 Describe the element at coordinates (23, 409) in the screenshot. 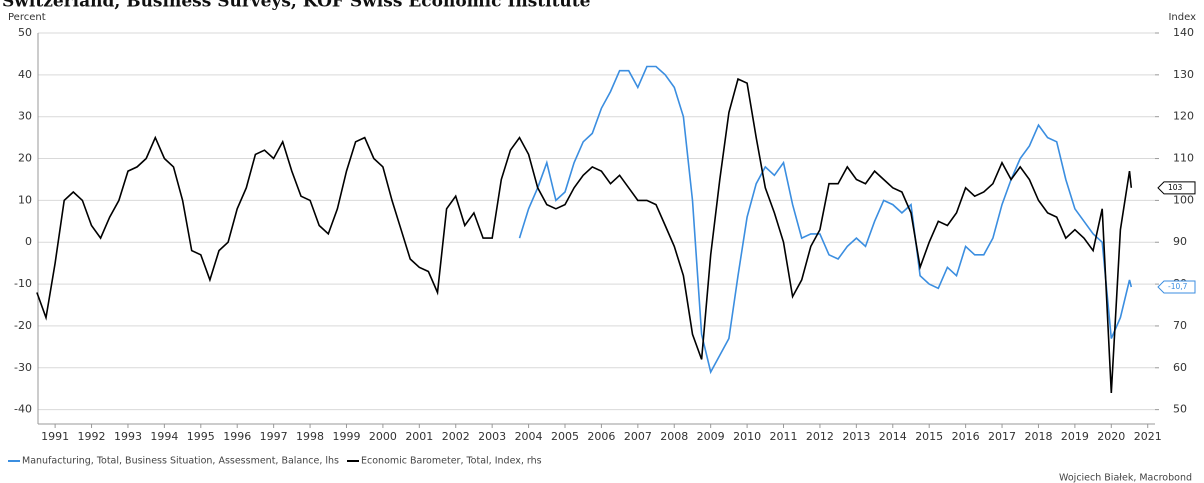

I see `y-tick-label: -40` at that location.